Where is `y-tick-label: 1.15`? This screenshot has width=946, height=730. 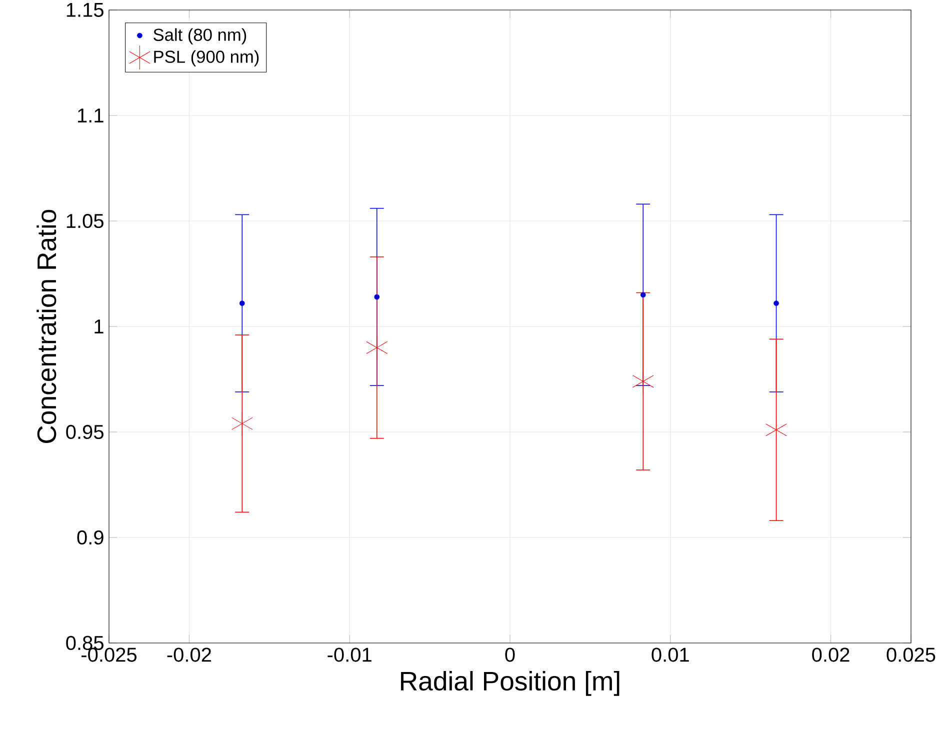
y-tick-label: 1.15 is located at coordinates (85, 10).